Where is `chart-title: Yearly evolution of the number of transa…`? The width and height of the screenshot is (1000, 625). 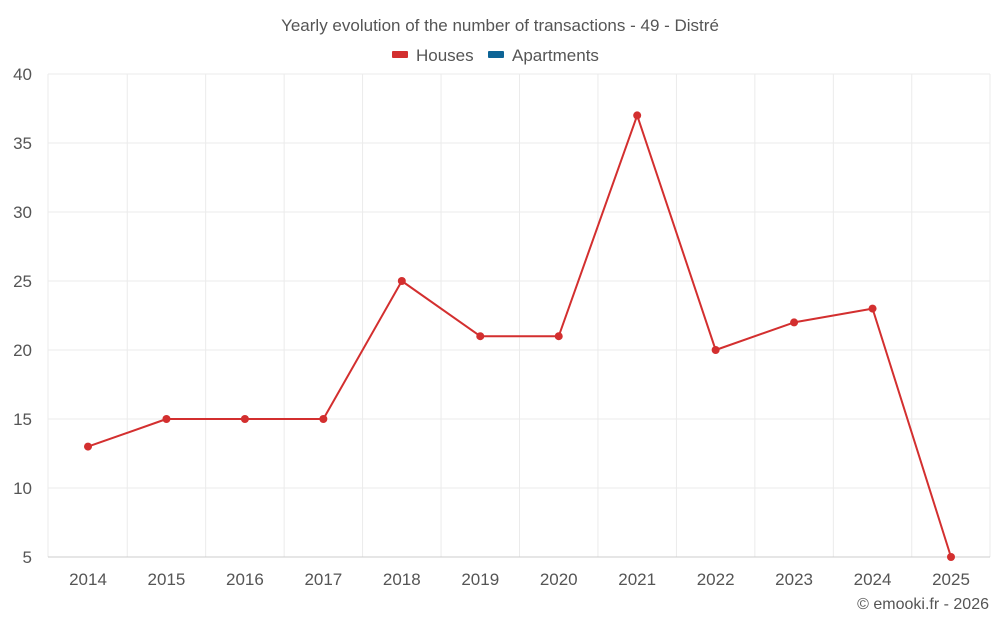 chart-title: Yearly evolution of the number of transa… is located at coordinates (500, 25).